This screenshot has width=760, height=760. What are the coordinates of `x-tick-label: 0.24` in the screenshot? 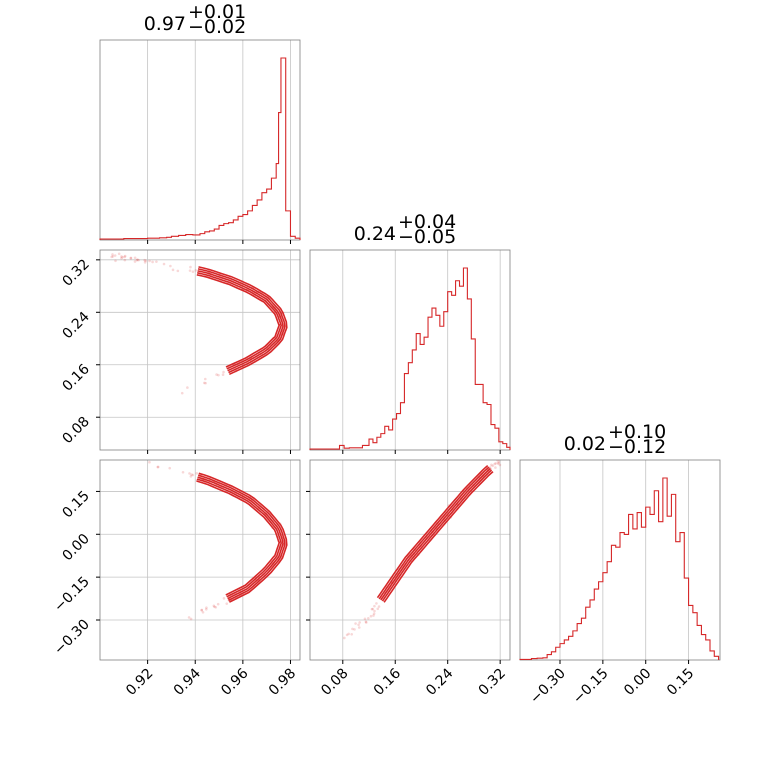 It's located at (439, 681).